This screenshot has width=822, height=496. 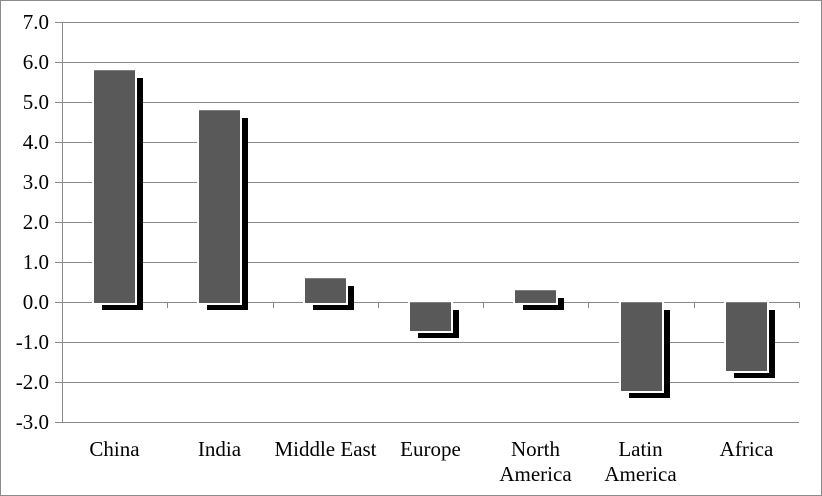 What do you see at coordinates (35, 222) in the screenshot?
I see `y-tick-label: 2.0` at bounding box center [35, 222].